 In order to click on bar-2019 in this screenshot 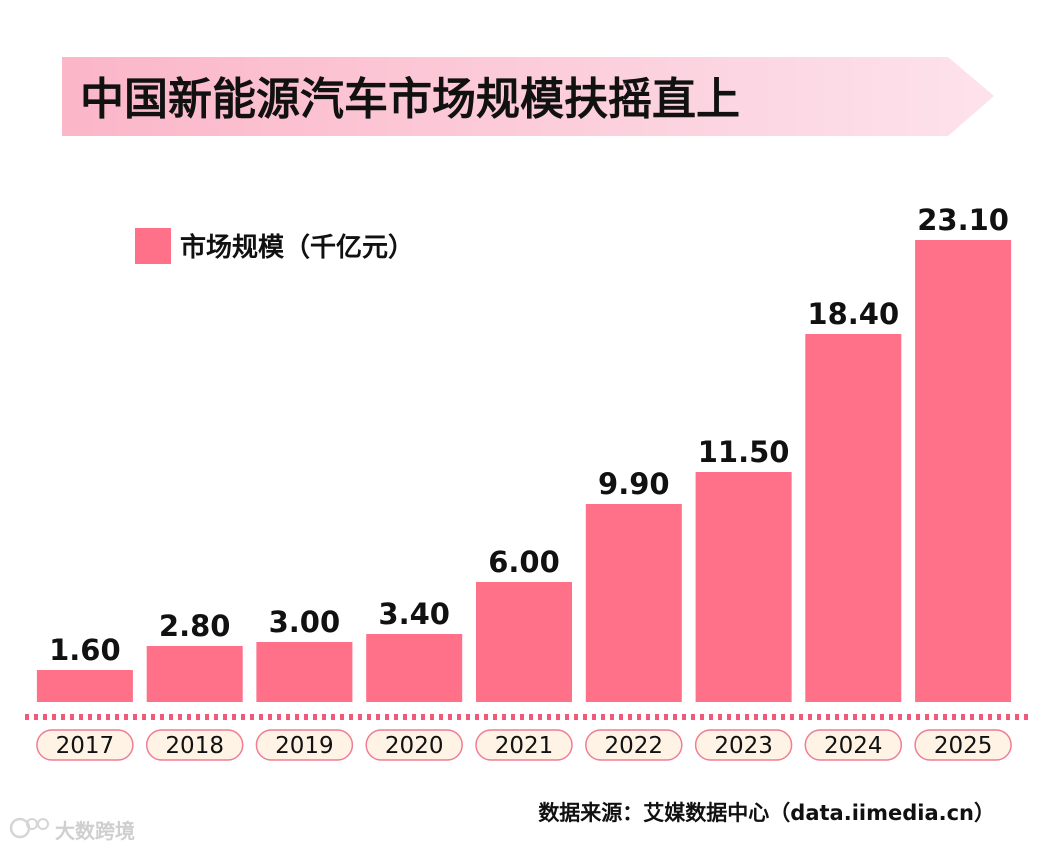, I will do `click(304, 672)`.